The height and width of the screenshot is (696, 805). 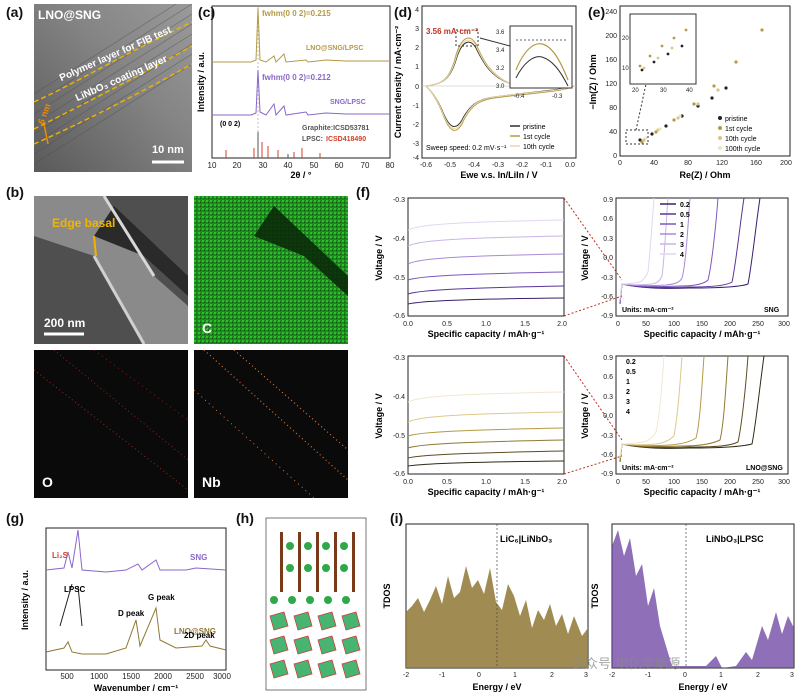 What do you see at coordinates (67, 676) in the screenshot?
I see `raman-xtick: 500` at bounding box center [67, 676].